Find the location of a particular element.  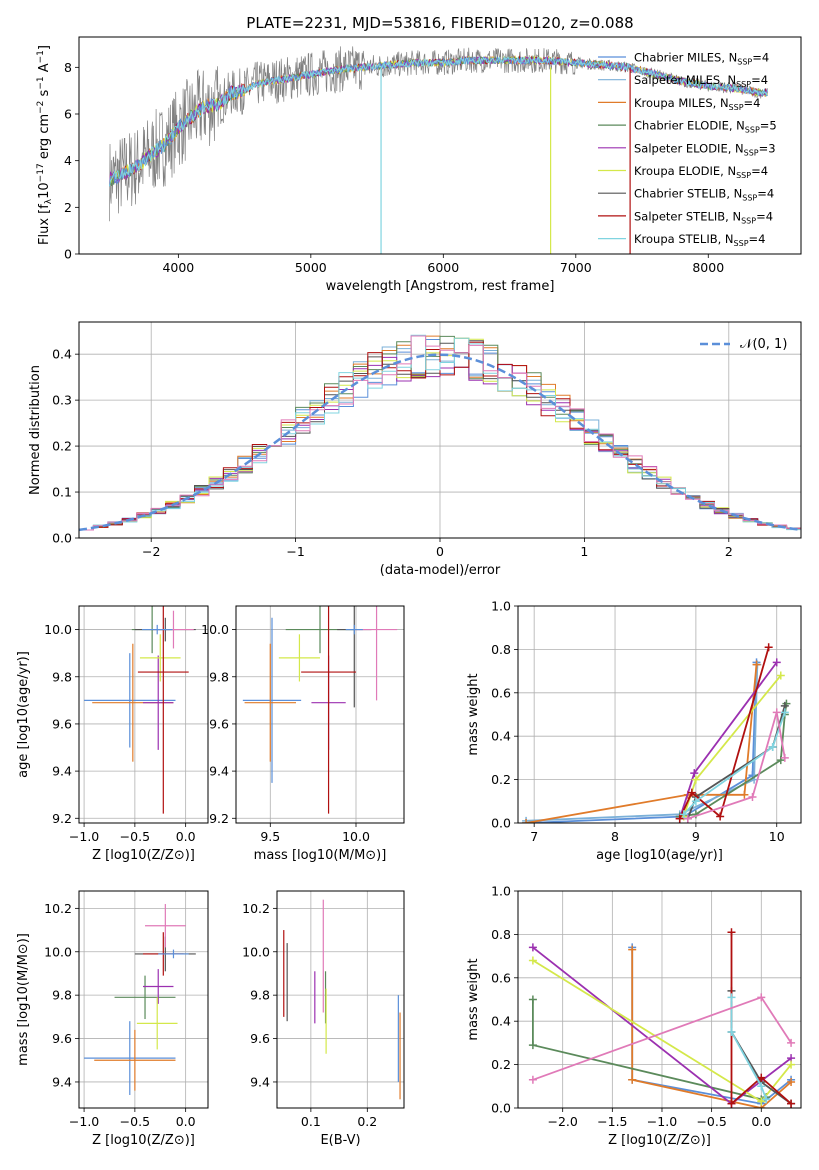

legend-label: Kroupa STELIB, NSSP=4 is located at coordinates (699, 240).